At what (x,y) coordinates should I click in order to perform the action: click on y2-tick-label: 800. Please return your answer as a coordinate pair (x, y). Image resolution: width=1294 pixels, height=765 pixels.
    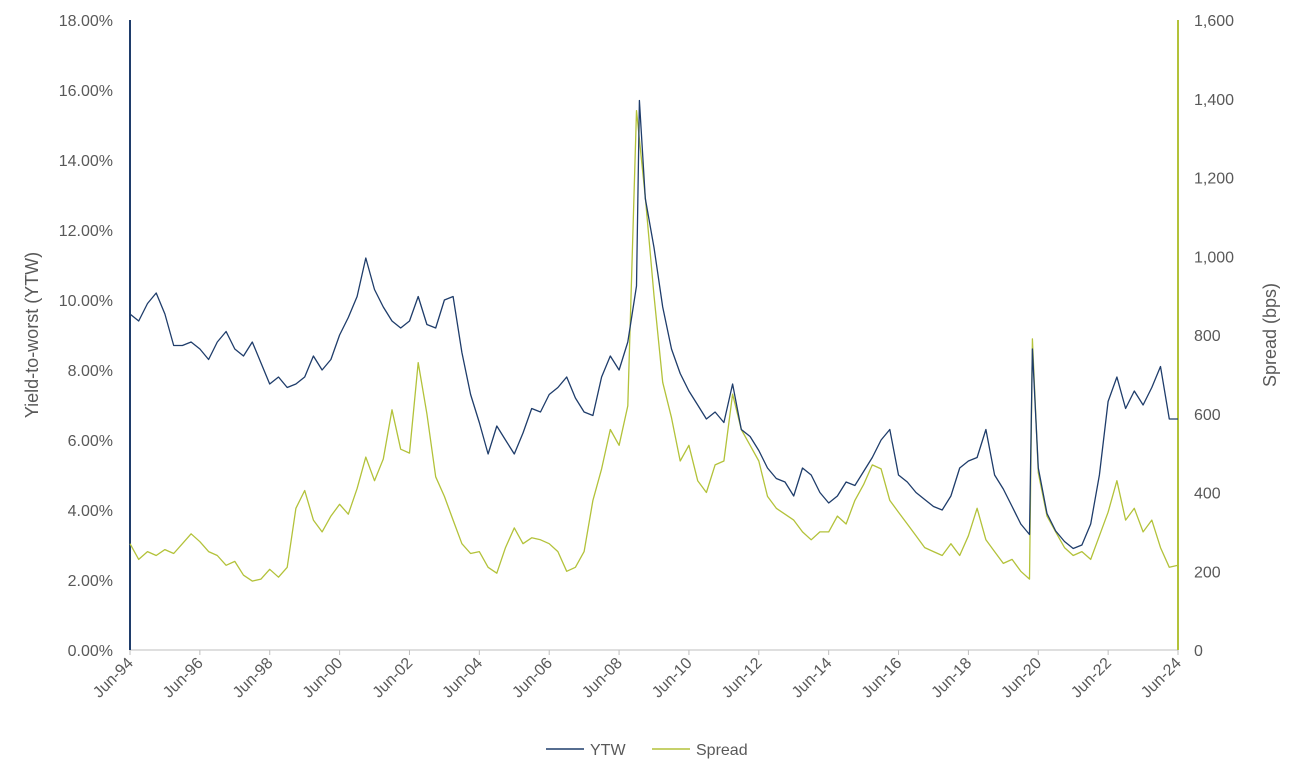
    Looking at the image, I should click on (1207, 336).